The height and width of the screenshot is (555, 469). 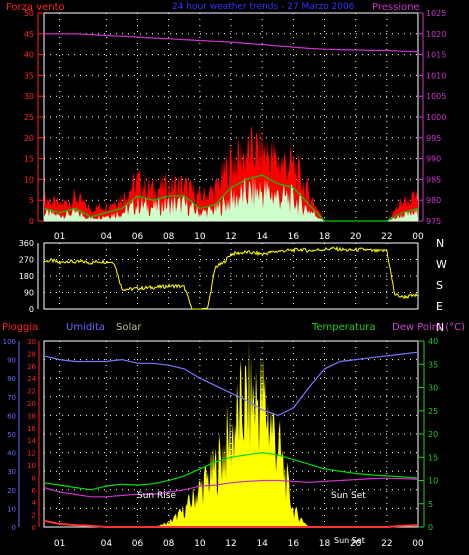 I want to click on rain-y-tick: 0, so click(x=34, y=528).